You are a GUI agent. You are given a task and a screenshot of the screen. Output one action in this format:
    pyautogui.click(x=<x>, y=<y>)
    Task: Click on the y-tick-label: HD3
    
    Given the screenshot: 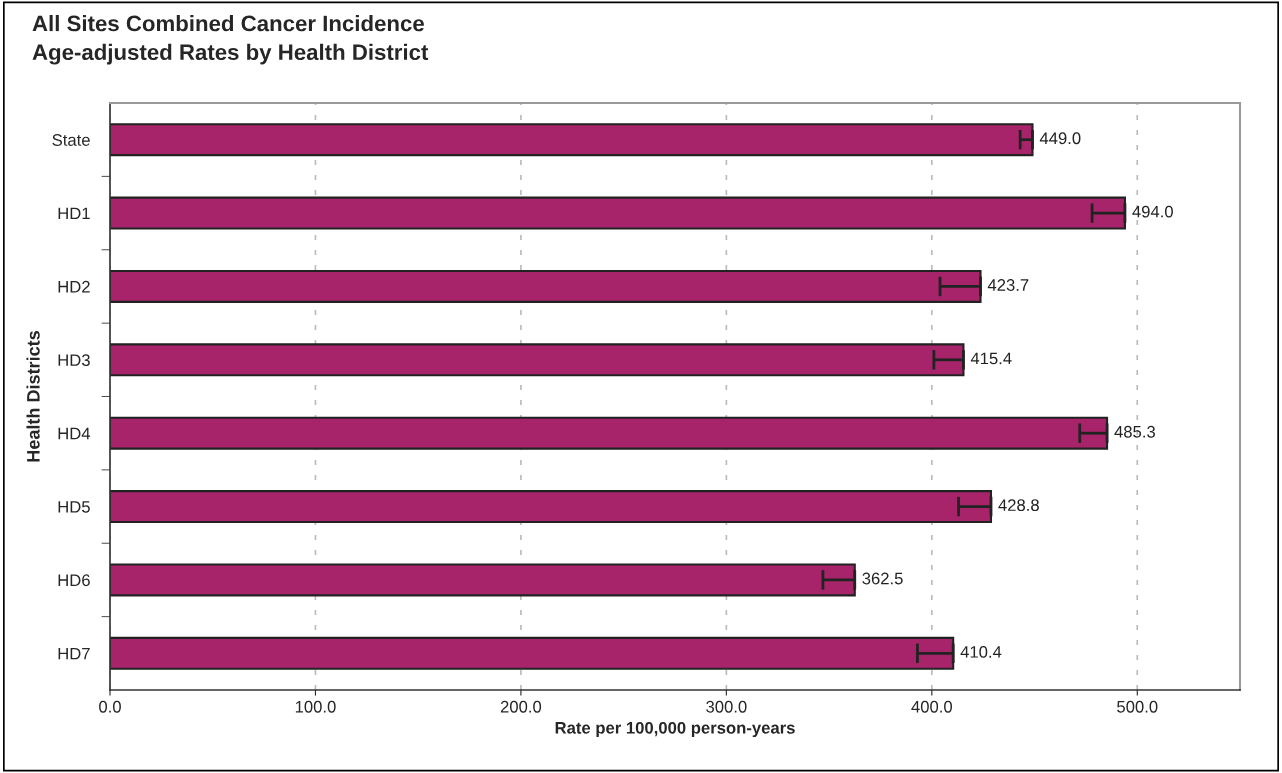 What is the action you would take?
    pyautogui.click(x=74, y=360)
    